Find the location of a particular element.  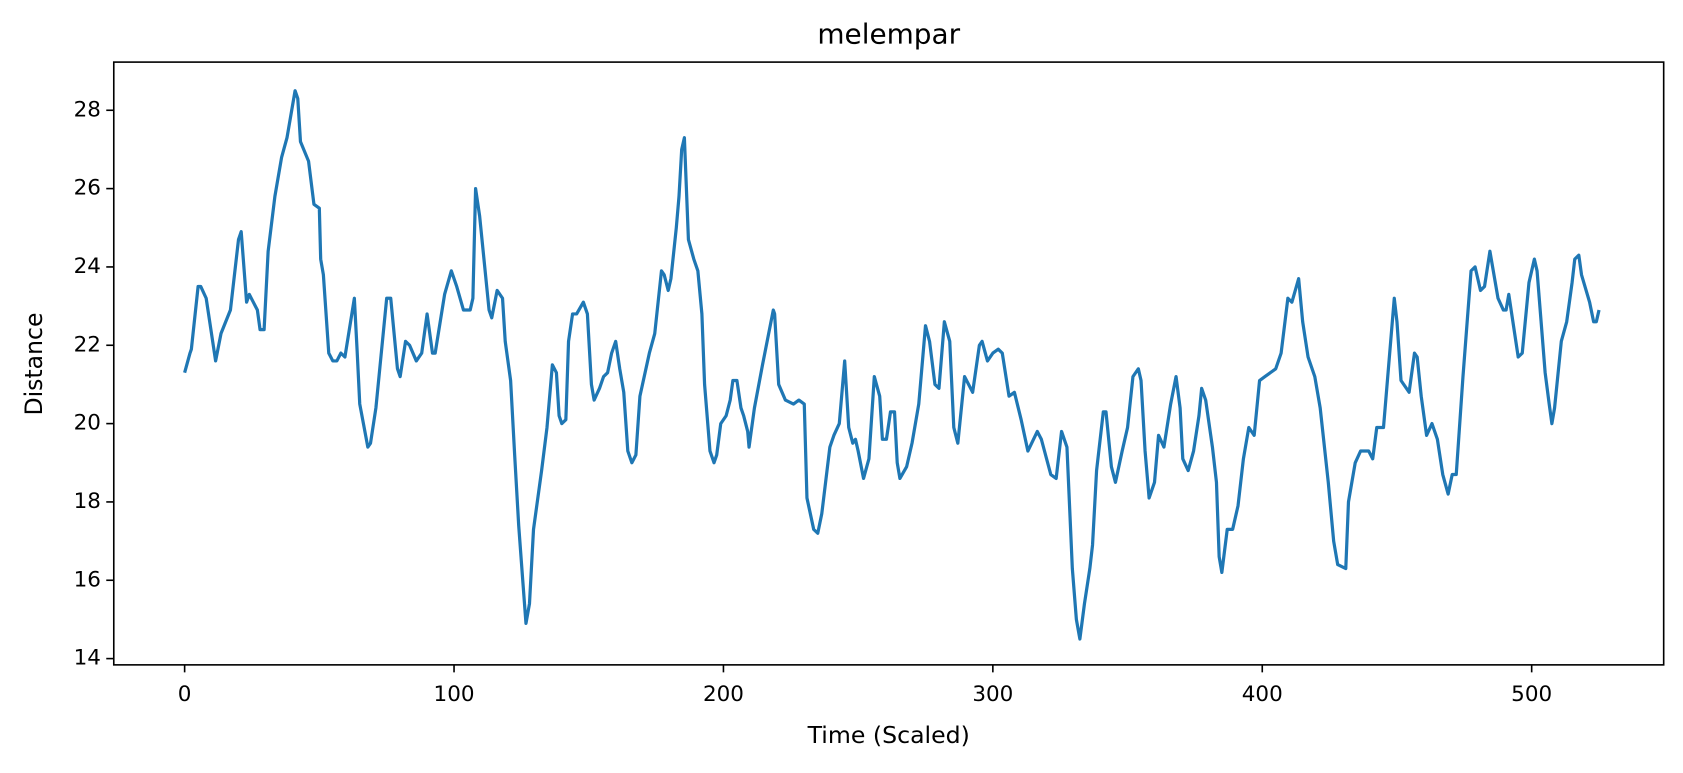

x-tick-label: 300 is located at coordinates (992, 694).